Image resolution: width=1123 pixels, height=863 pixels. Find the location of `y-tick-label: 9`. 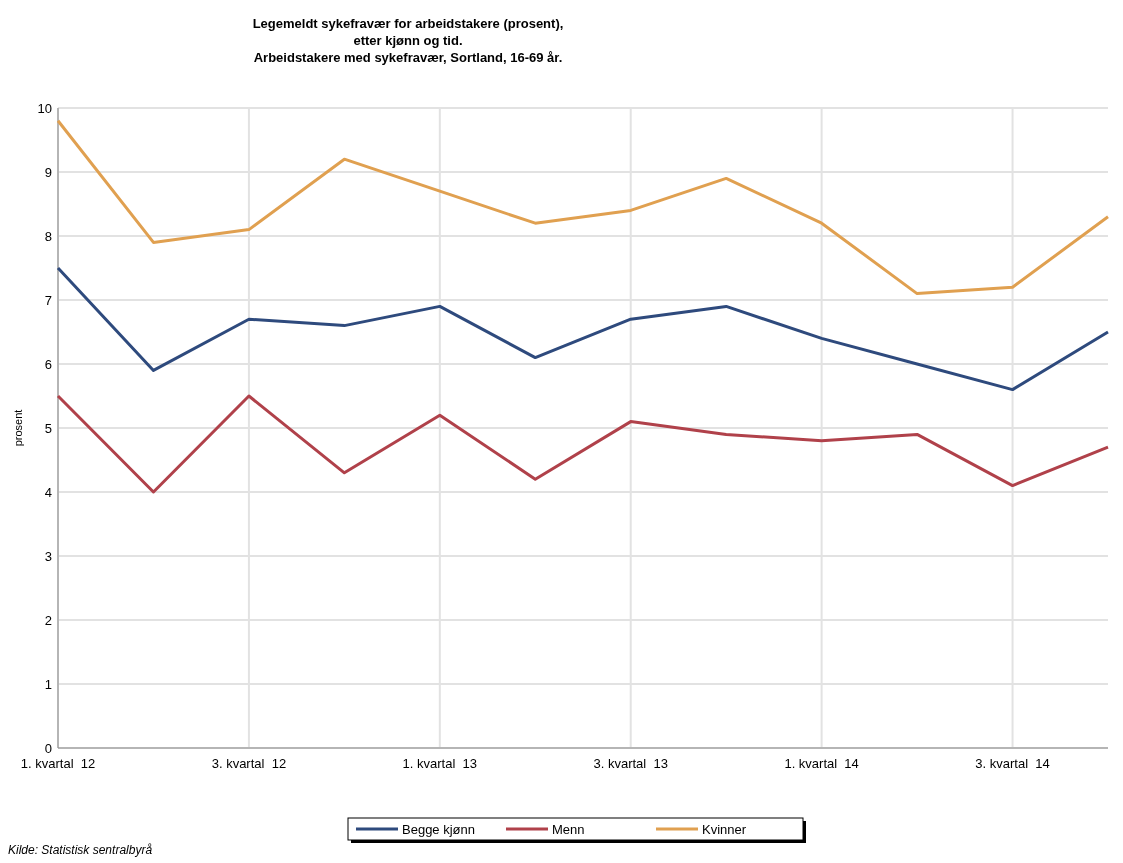

y-tick-label: 9 is located at coordinates (48, 172).